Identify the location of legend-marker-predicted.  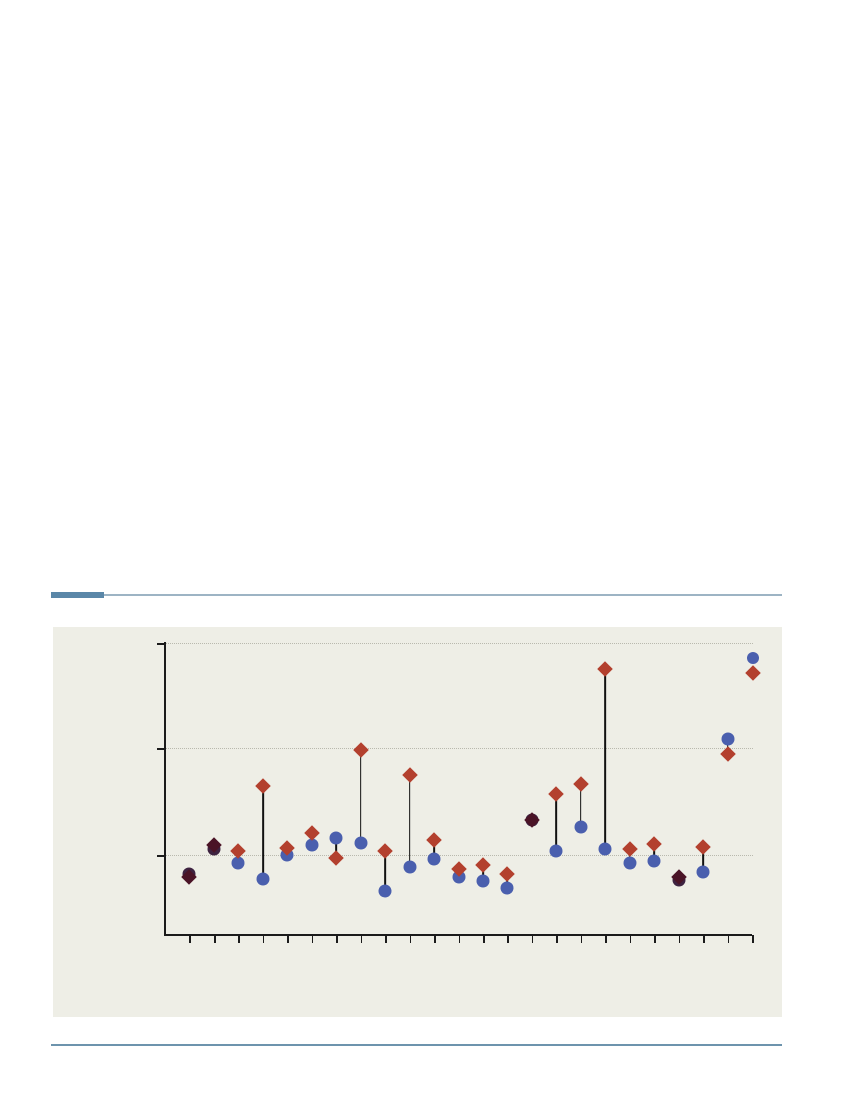
(753, 673).